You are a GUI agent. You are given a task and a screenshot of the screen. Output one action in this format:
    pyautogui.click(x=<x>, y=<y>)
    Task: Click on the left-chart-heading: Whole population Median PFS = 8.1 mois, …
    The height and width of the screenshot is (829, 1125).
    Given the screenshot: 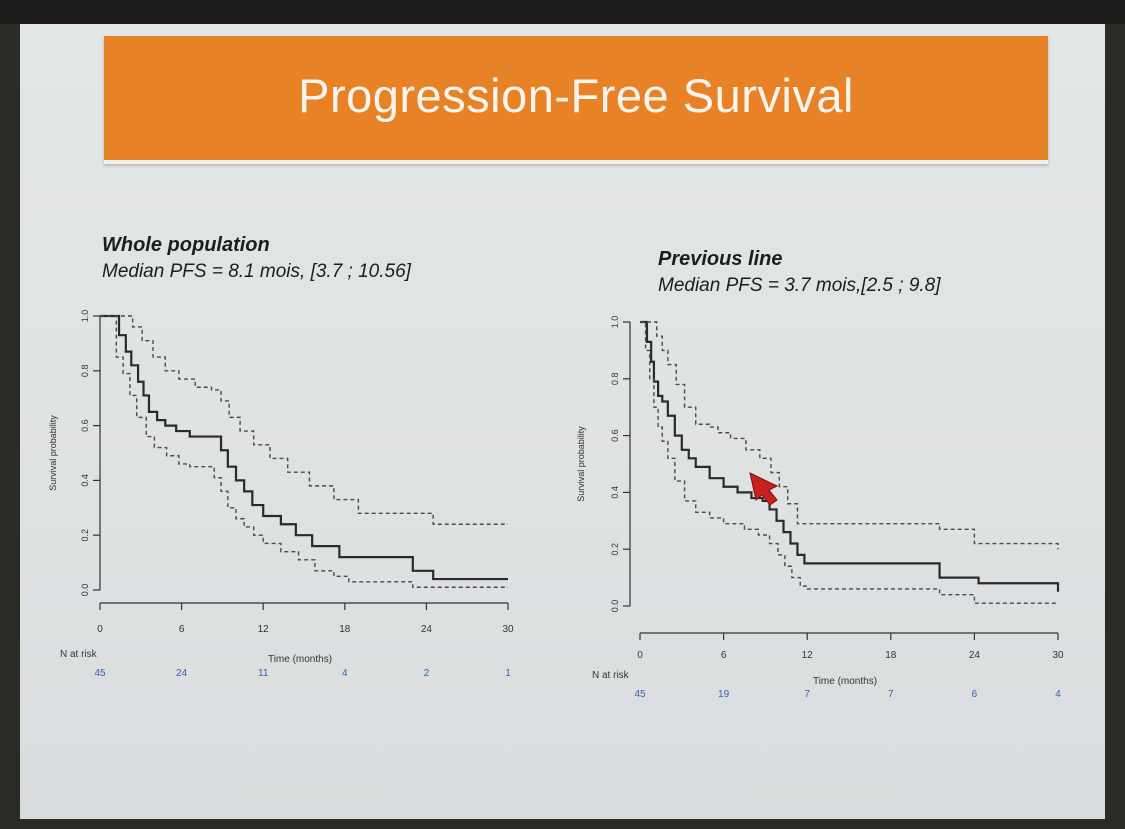 What is the action you would take?
    pyautogui.click(x=256, y=258)
    